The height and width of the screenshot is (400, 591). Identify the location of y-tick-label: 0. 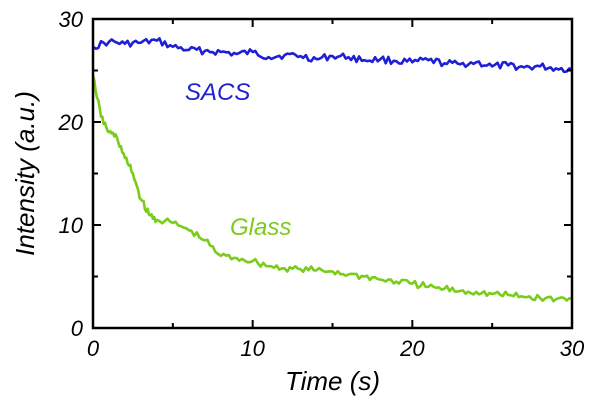
(77, 328).